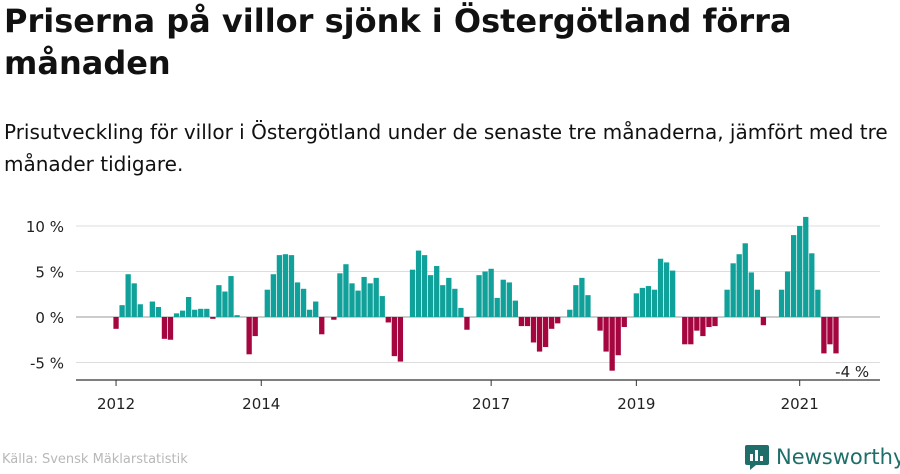 The height and width of the screenshot is (474, 900). I want to click on y-tick-label: -5 %, so click(47, 364).